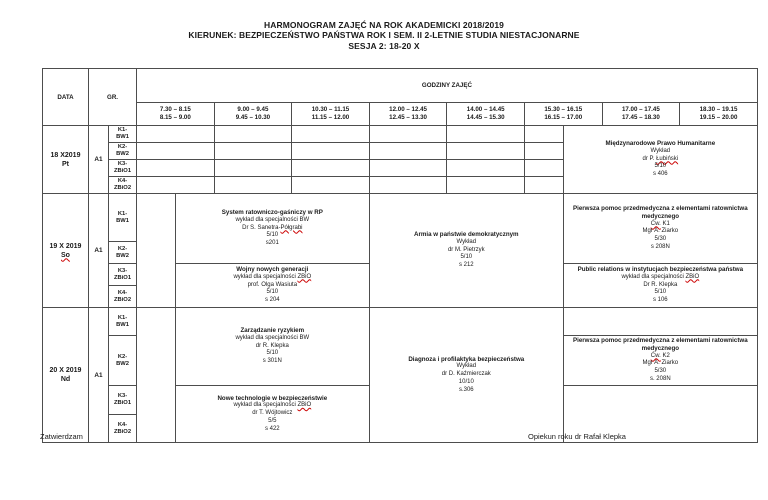 This screenshot has height=500, width=768. I want to click on caretaker-label: Opiekun roku dr Rafał Klepka, so click(577, 436).